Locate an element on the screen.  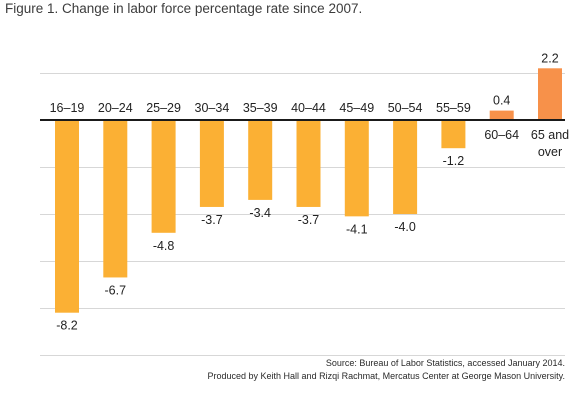
bar-30–34 is located at coordinates (211, 163).